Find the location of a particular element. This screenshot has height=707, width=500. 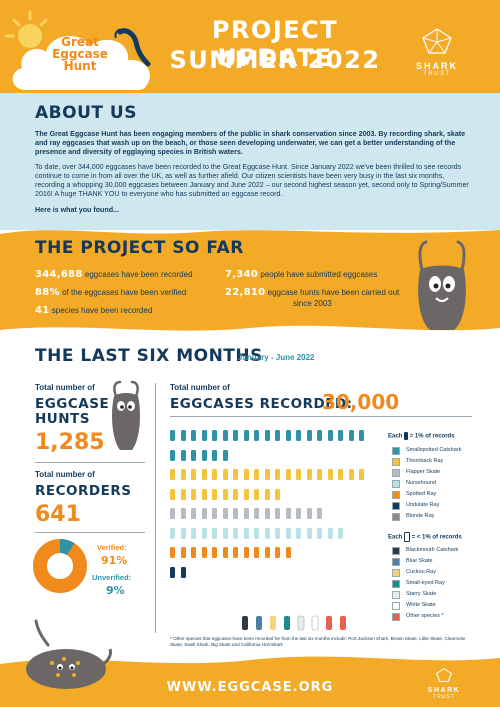

eggcases-label: Total number of is located at coordinates (200, 387).